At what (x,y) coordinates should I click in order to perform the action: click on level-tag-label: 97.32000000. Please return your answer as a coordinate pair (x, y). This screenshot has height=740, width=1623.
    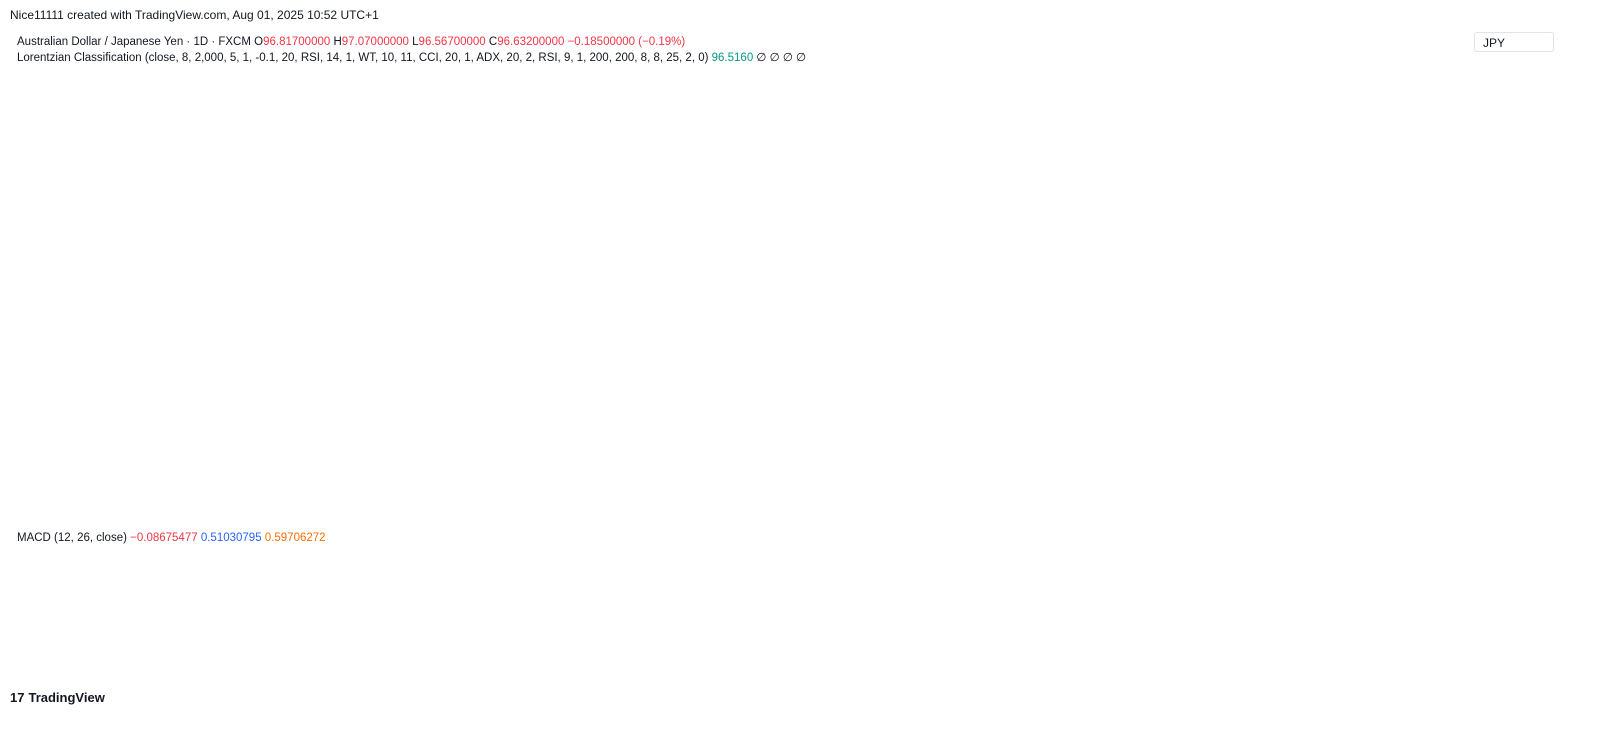
    Looking at the image, I should click on (1508, 249).